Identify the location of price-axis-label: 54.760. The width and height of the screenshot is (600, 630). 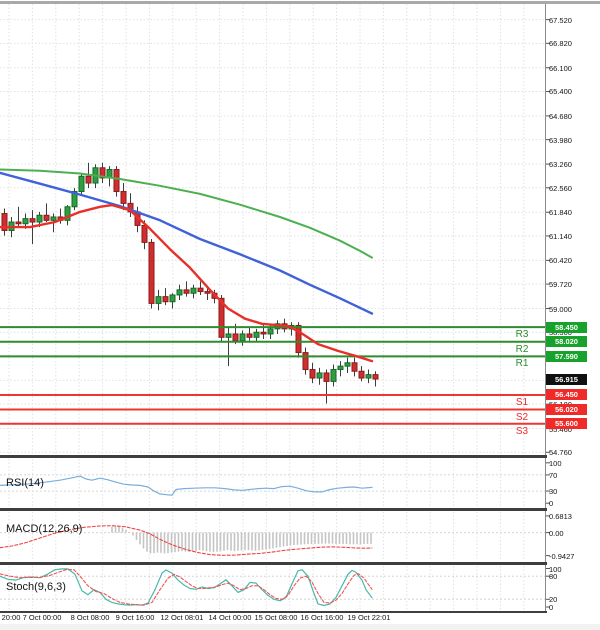
(560, 453).